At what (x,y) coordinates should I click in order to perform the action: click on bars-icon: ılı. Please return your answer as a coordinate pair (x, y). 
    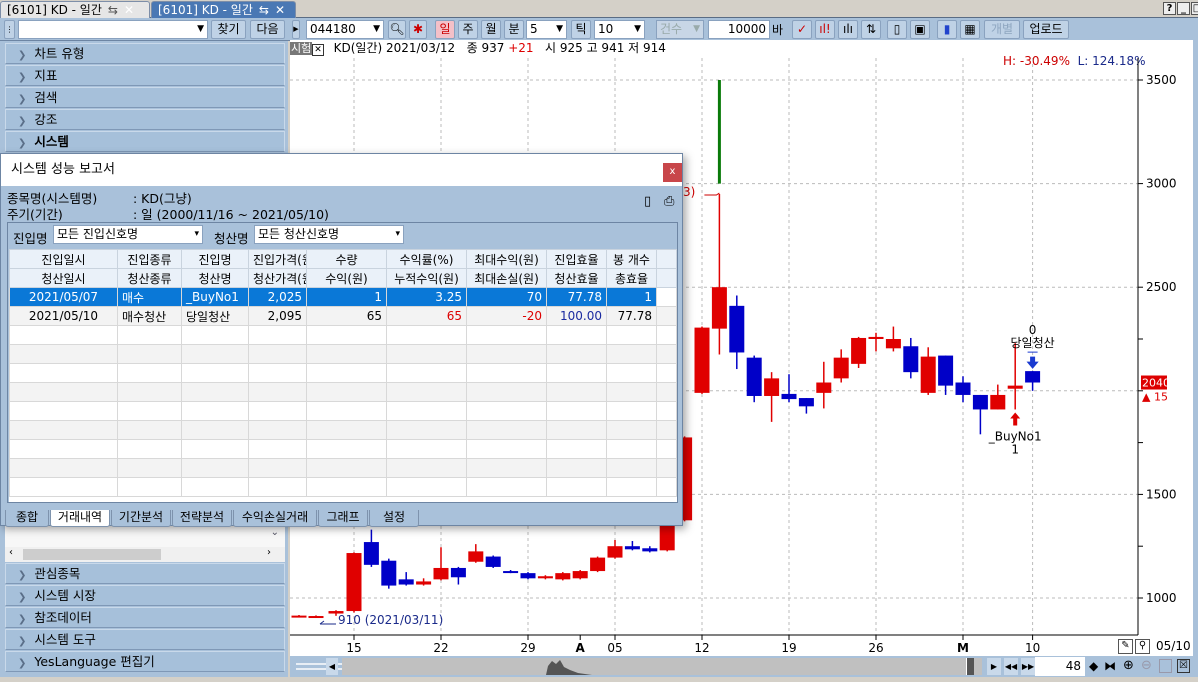
    Looking at the image, I should click on (848, 29).